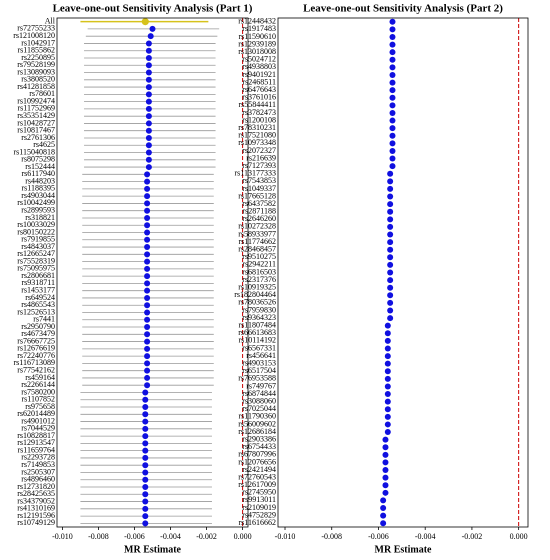  Describe the element at coordinates (331, 536) in the screenshot. I see `x-tick-label: -0.008` at that location.